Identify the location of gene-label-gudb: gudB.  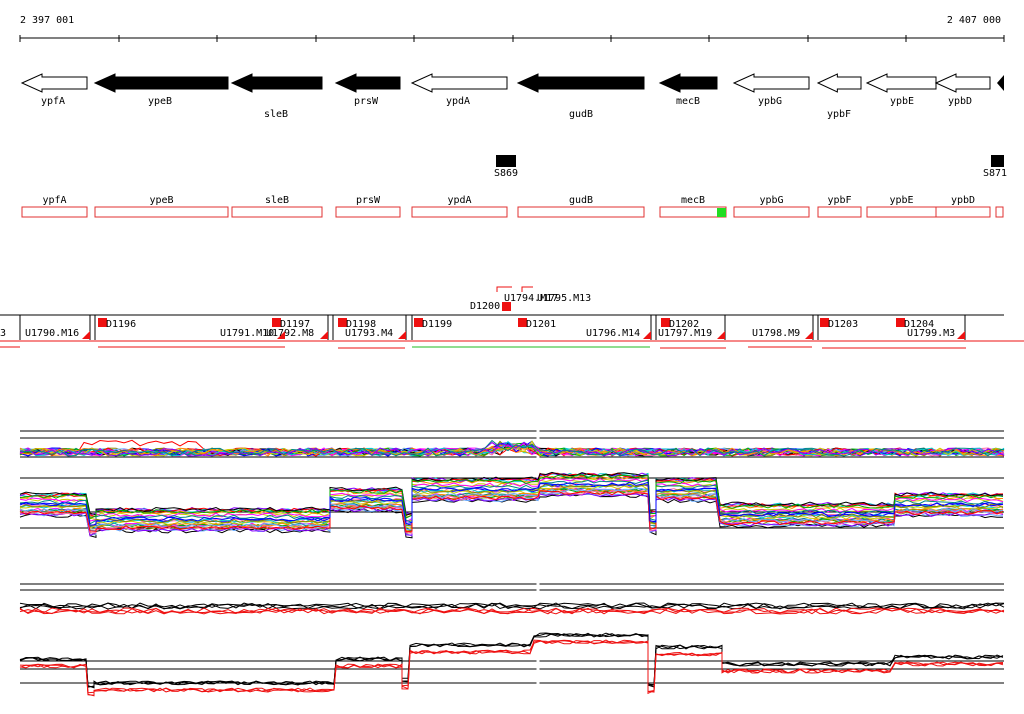
(581, 114).